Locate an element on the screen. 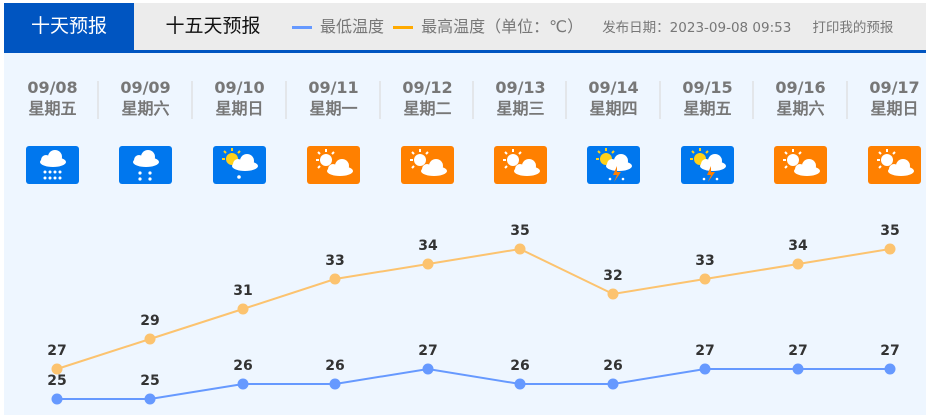 The image size is (926, 415). day-weekday: 星期三 is located at coordinates (520, 108).